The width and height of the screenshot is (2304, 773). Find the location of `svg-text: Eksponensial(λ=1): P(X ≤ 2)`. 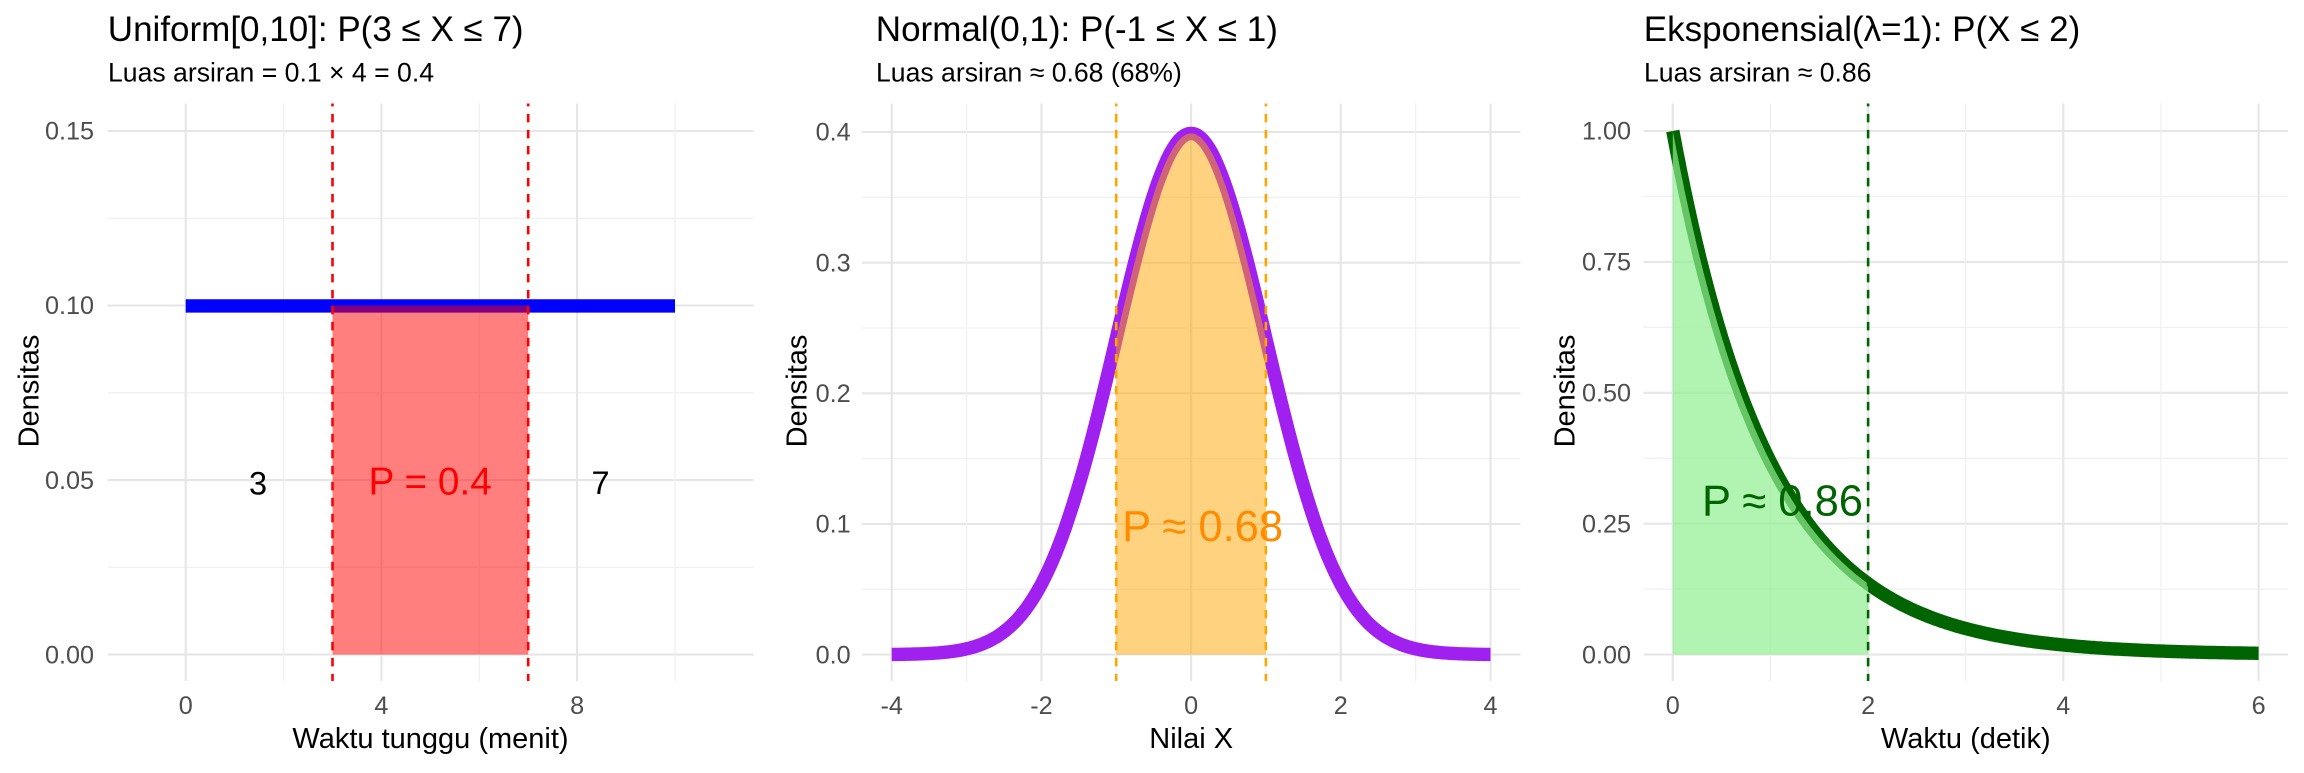

svg-text: Eksponensial(λ=1): P(X ≤ 2) is located at coordinates (1862, 29).